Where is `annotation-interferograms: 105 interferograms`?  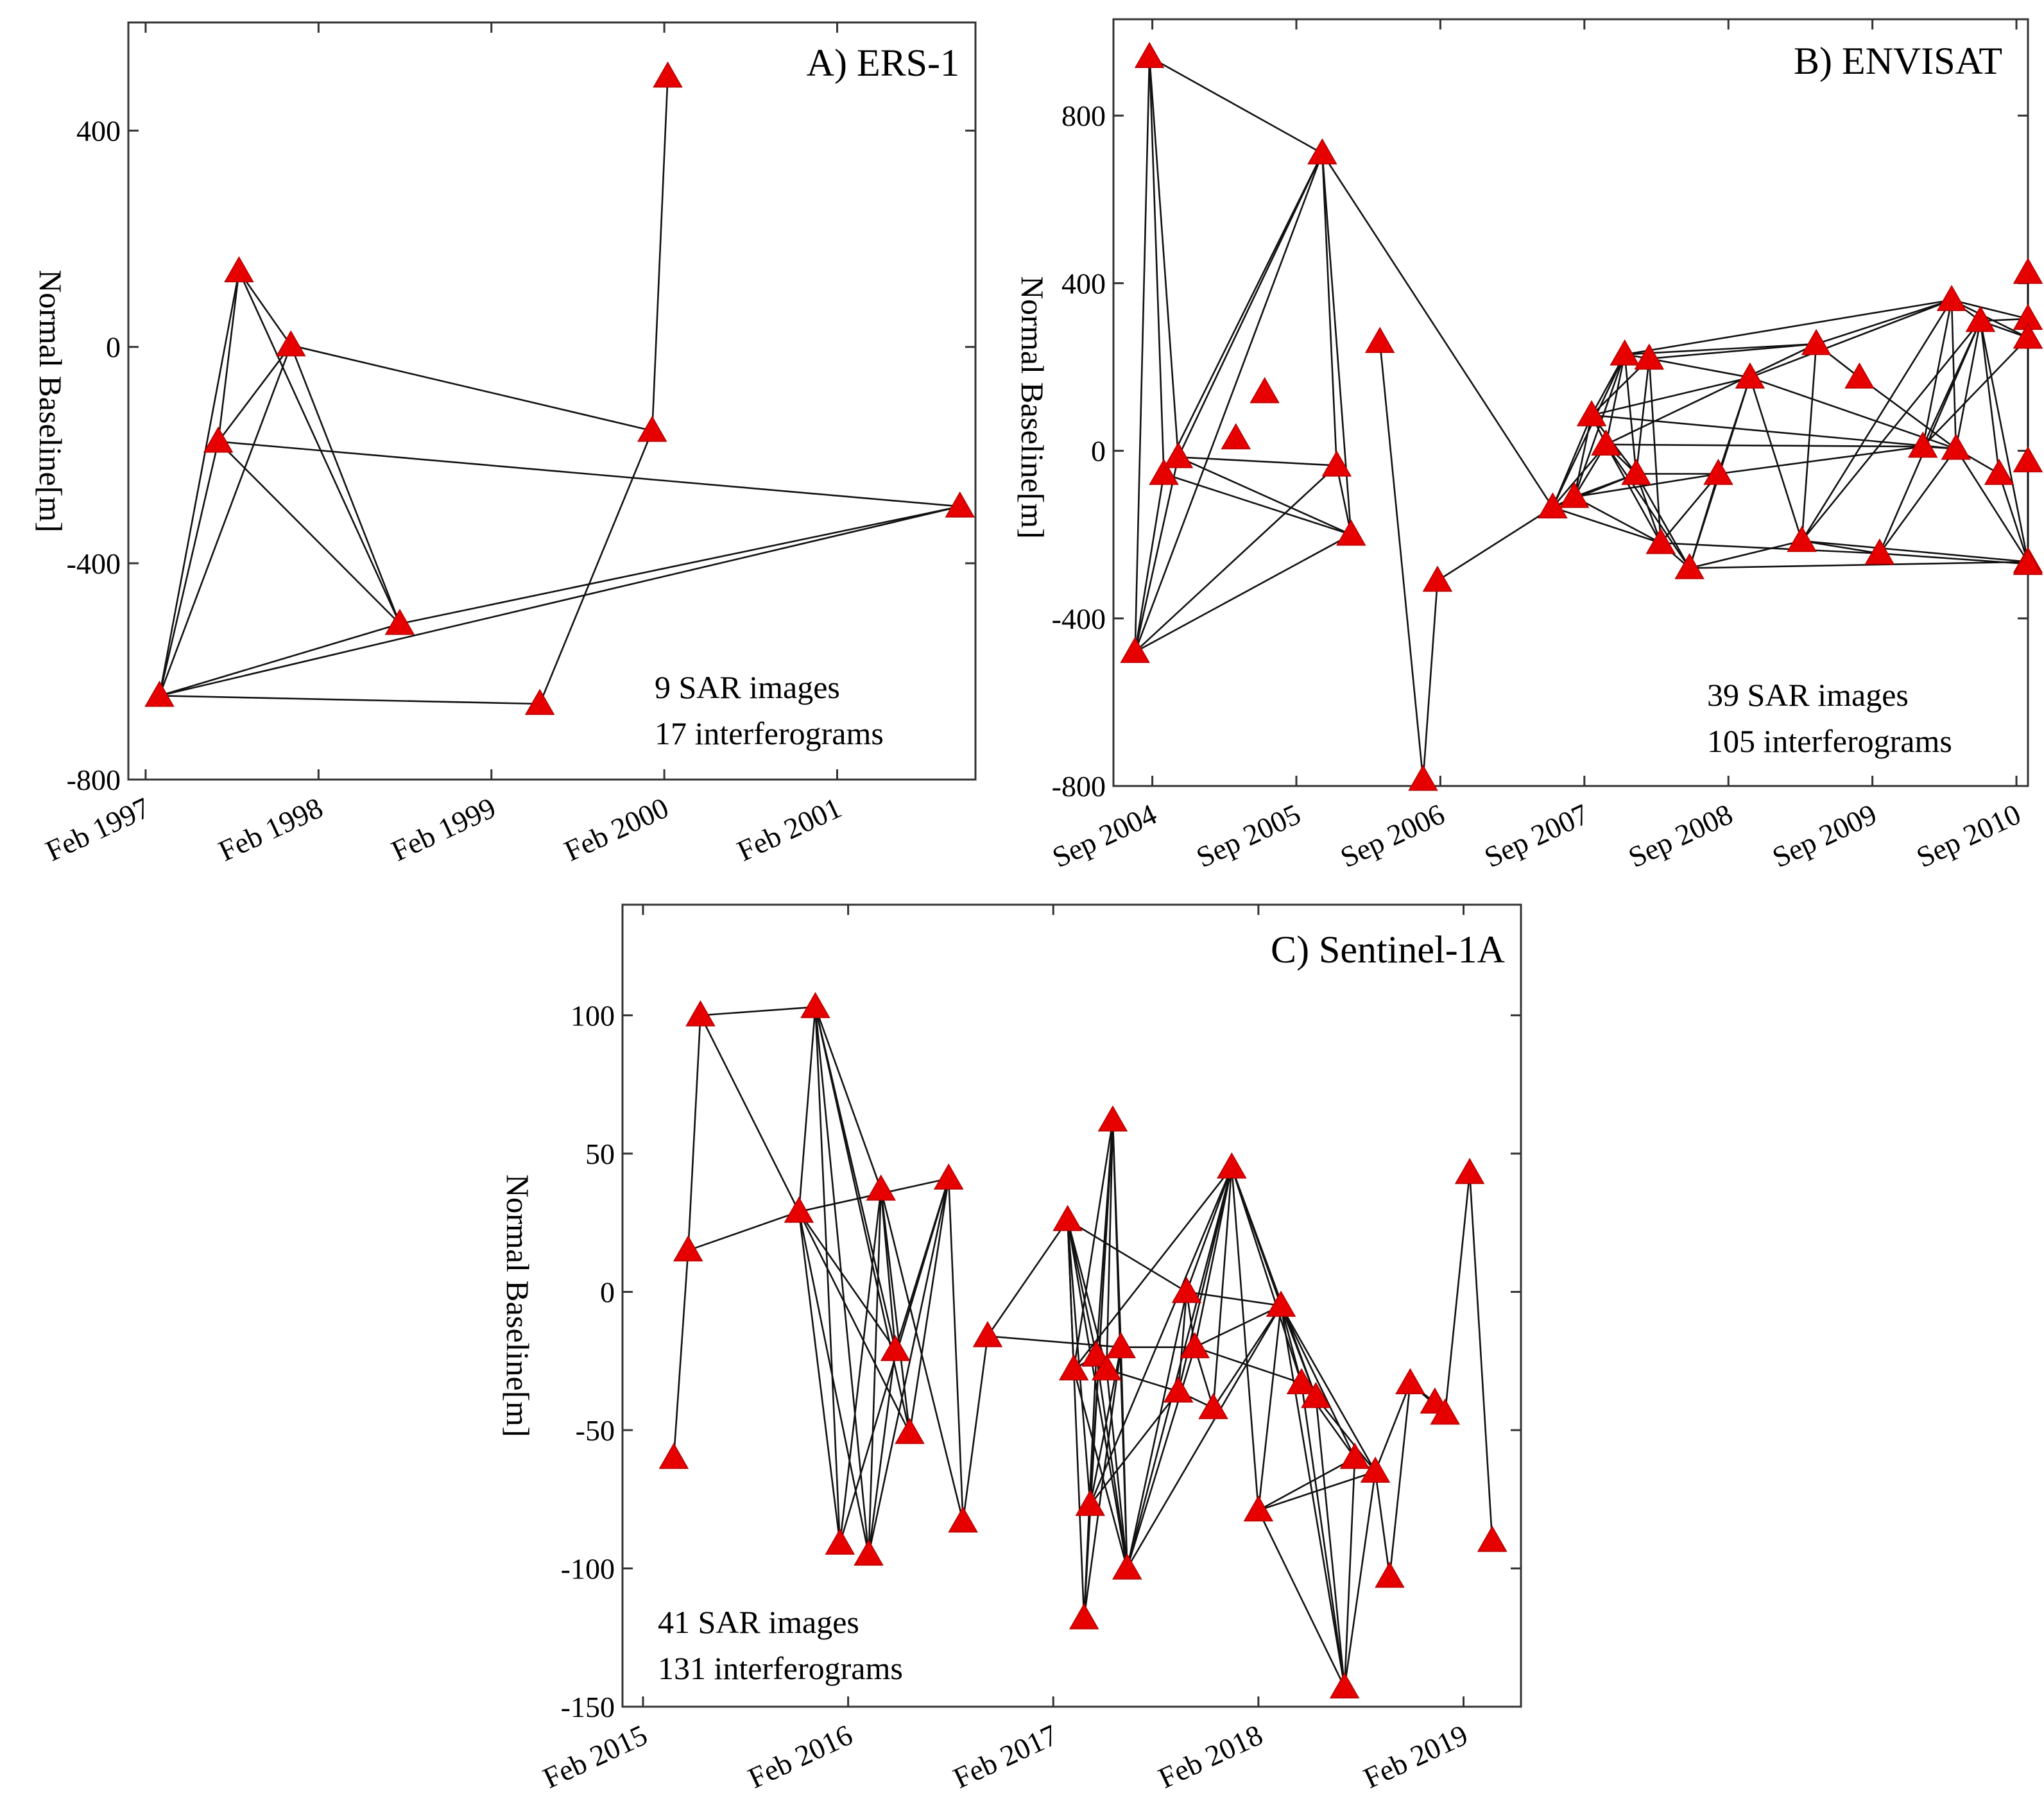 annotation-interferograms: 105 interferograms is located at coordinates (1829, 741).